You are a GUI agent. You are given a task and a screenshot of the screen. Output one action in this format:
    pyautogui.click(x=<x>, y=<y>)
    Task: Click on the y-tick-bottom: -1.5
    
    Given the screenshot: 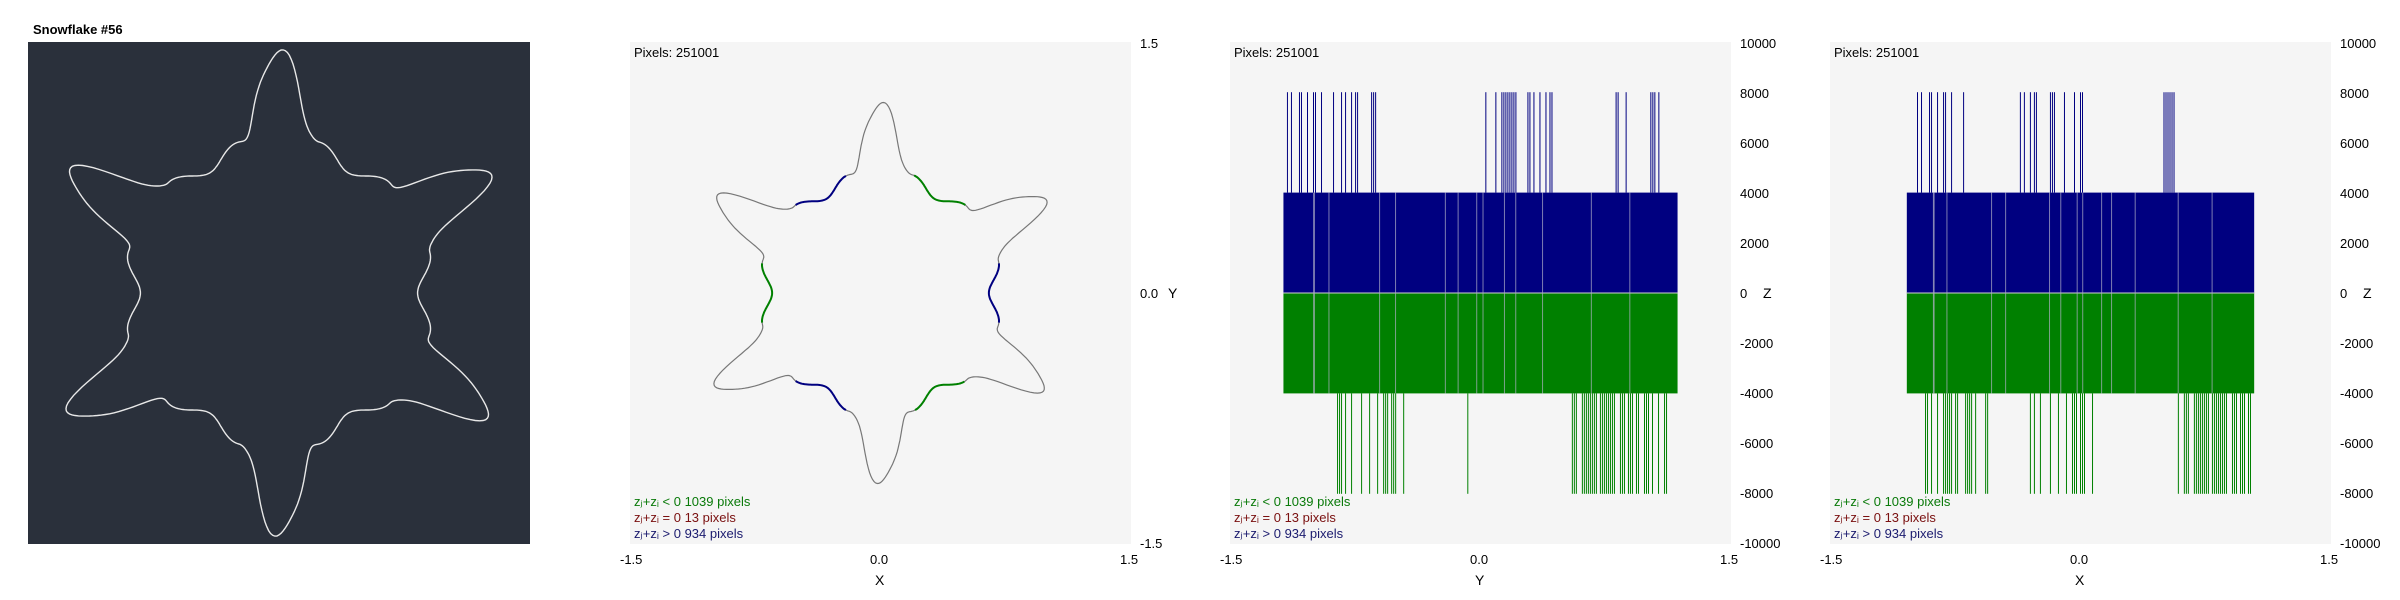 What is the action you would take?
    pyautogui.click(x=1151, y=543)
    